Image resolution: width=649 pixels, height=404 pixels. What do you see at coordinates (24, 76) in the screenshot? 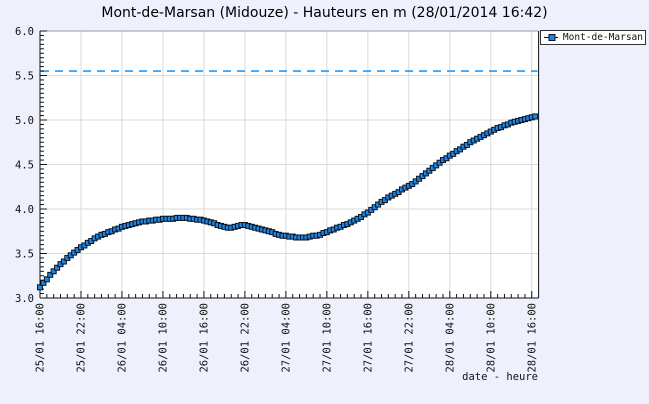
I see `svg-text: 5.5` at bounding box center [24, 76].